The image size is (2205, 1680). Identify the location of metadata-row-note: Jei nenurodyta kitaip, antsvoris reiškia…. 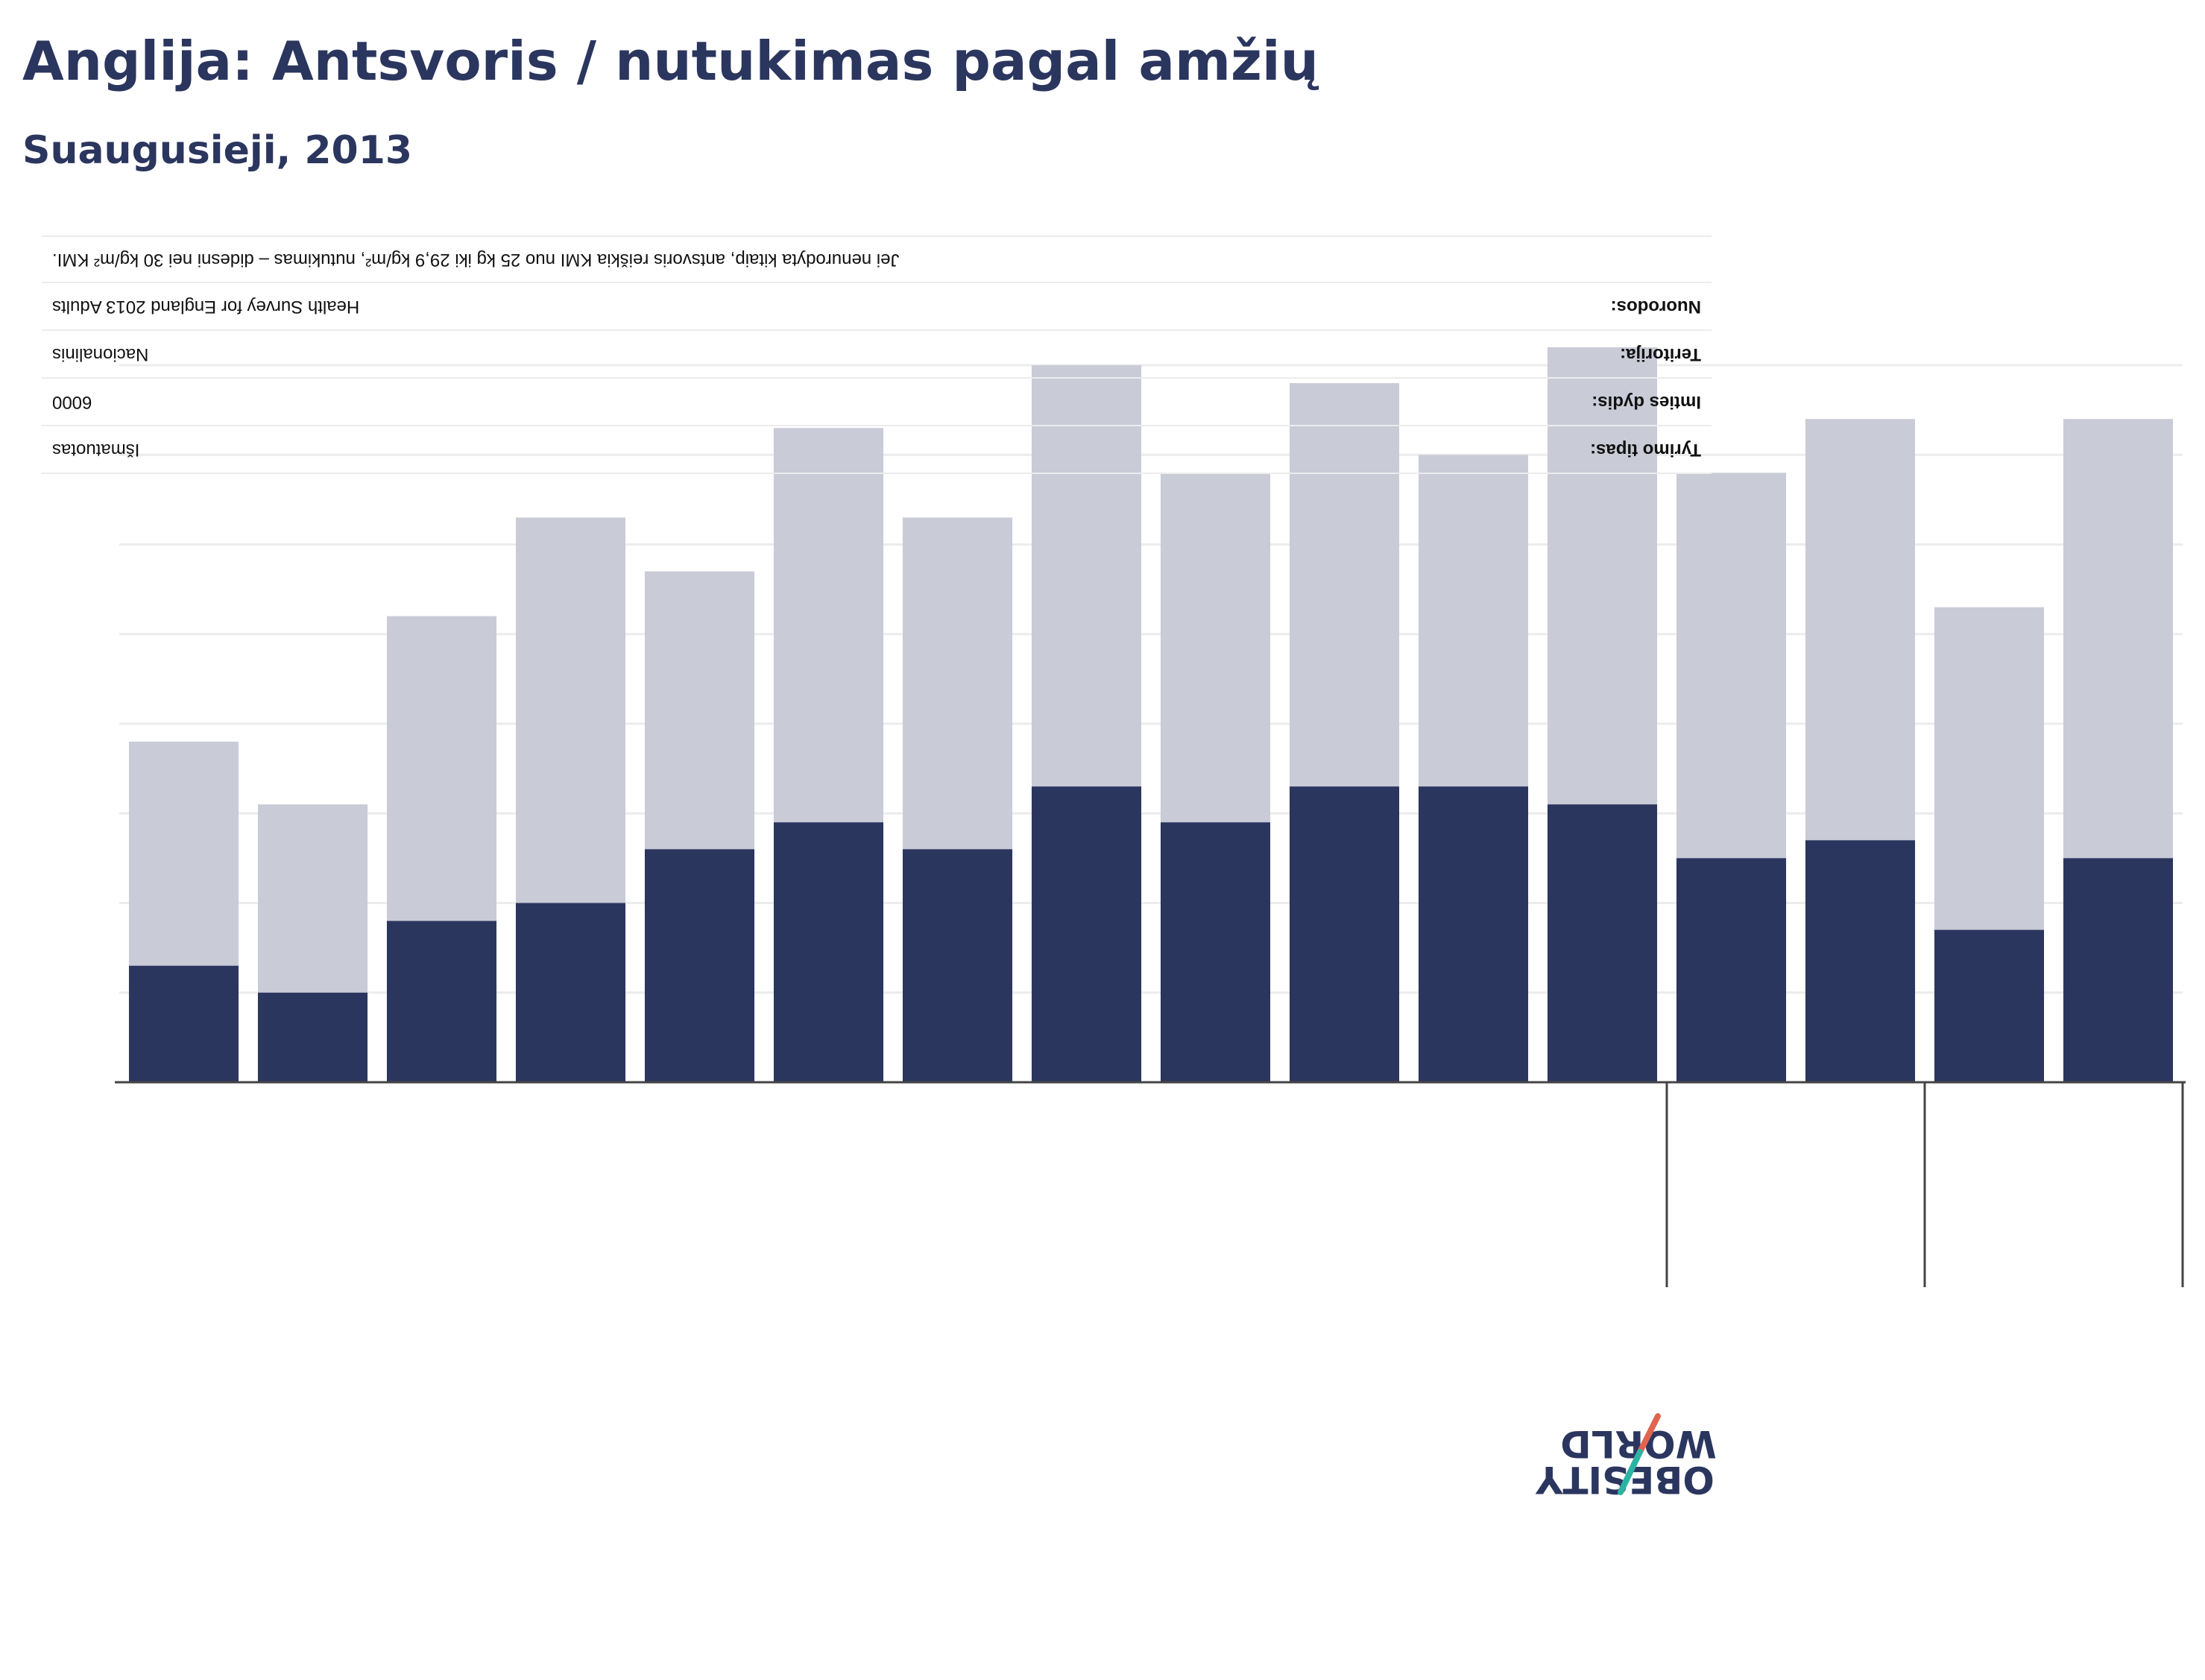
(877, 259).